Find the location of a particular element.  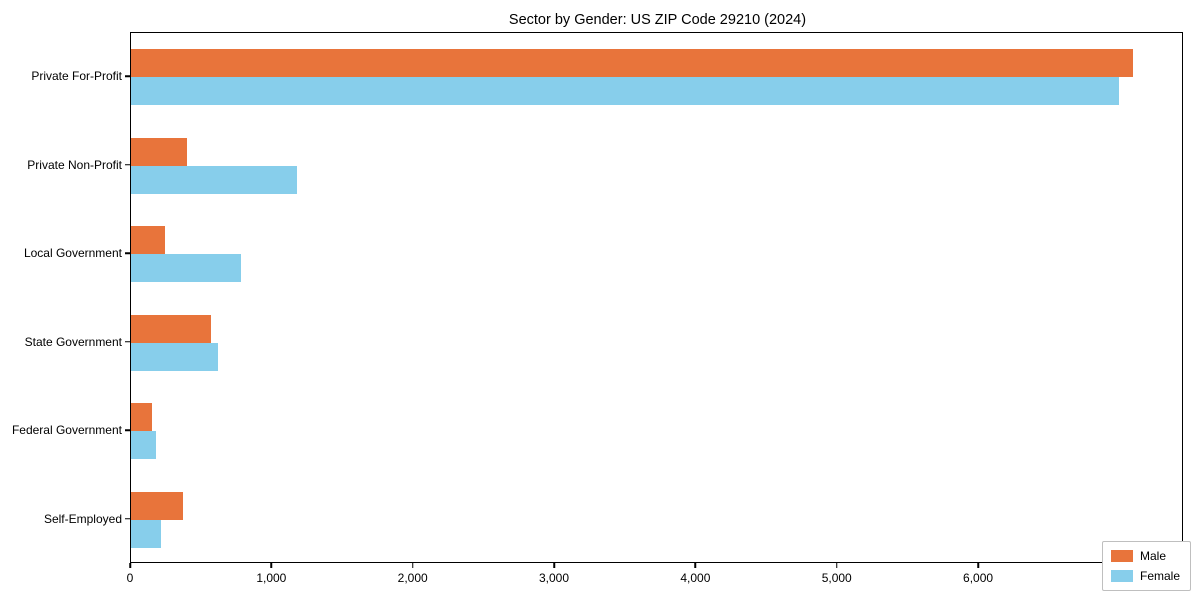

ytick-label: State Government is located at coordinates (73, 341).